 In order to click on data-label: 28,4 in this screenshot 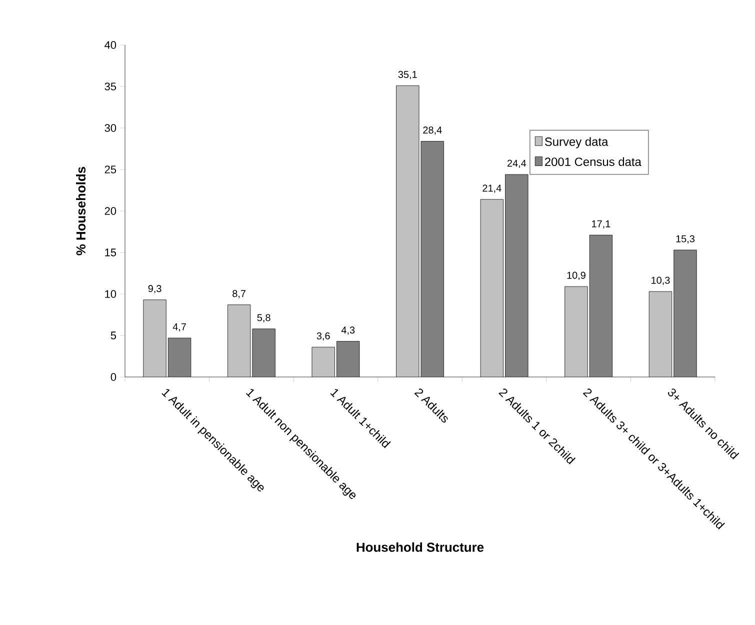, I will do `click(432, 130)`.